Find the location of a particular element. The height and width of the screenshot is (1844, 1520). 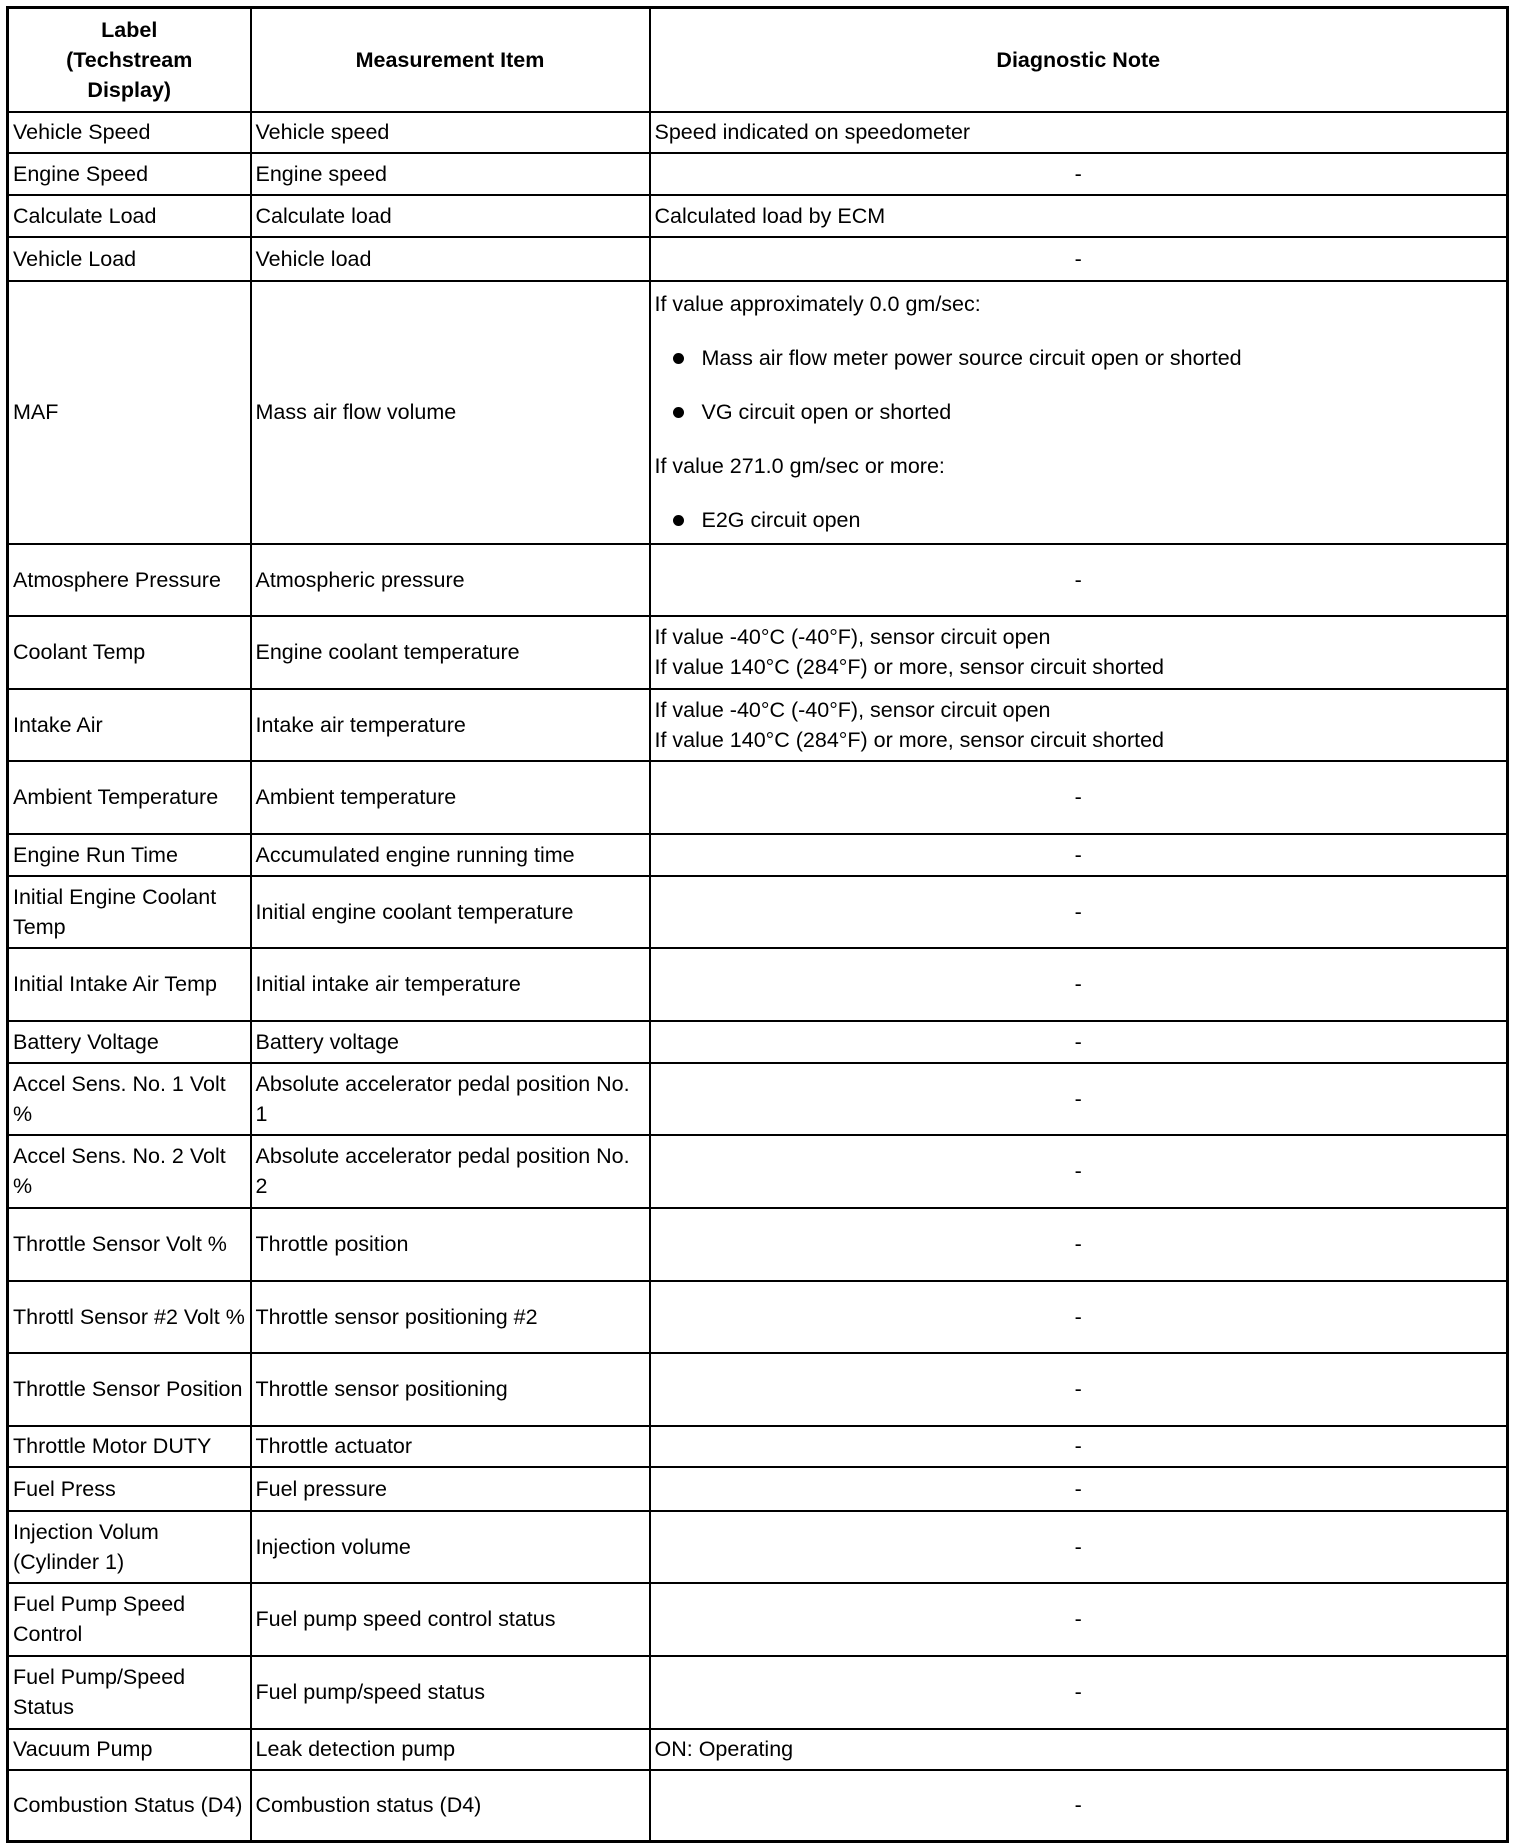

label-cell: Throttle Sensor Position is located at coordinates (129, 1389).